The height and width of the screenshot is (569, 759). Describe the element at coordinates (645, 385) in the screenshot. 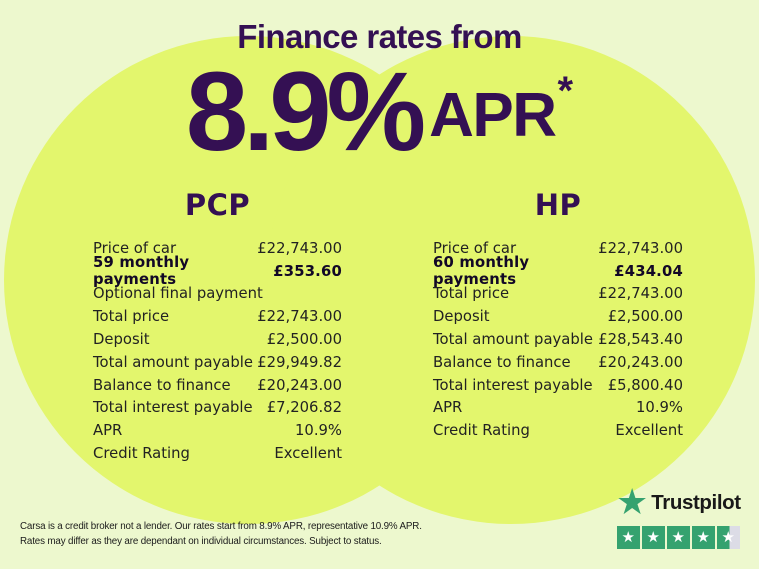

I see `finance-row-value: £5,800.40` at that location.